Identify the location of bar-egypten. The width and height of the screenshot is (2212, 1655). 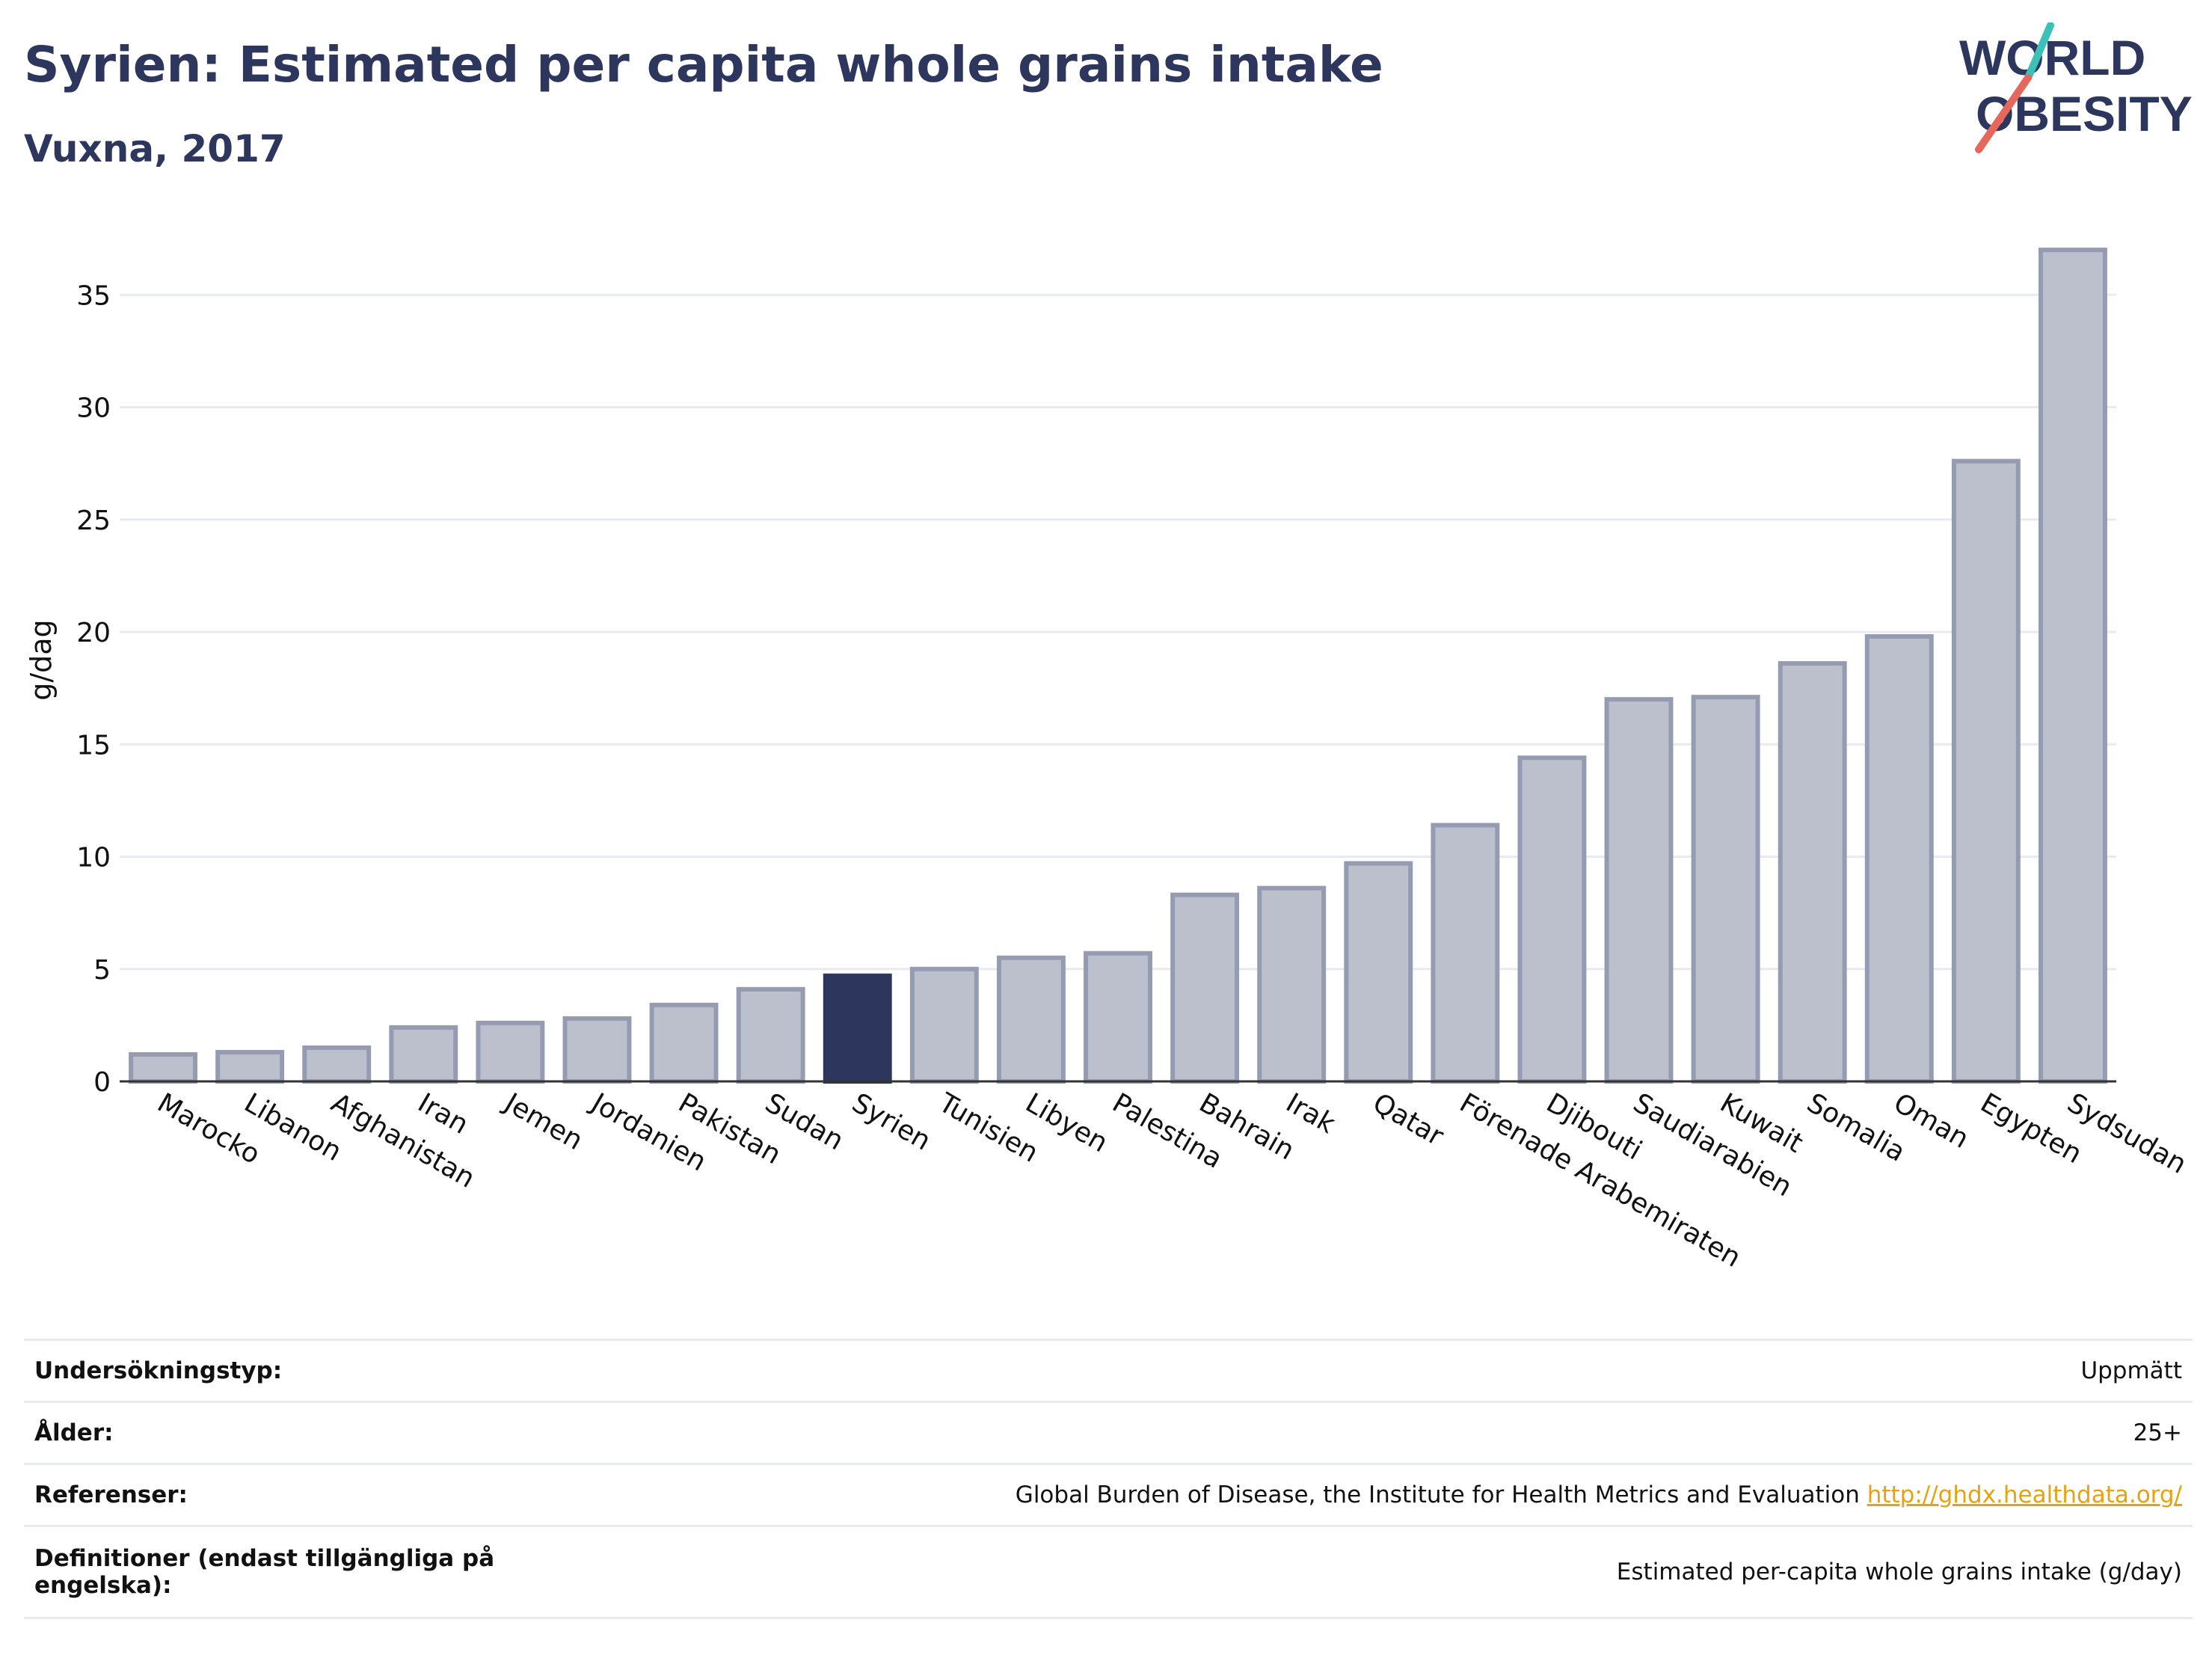
(1986, 771).